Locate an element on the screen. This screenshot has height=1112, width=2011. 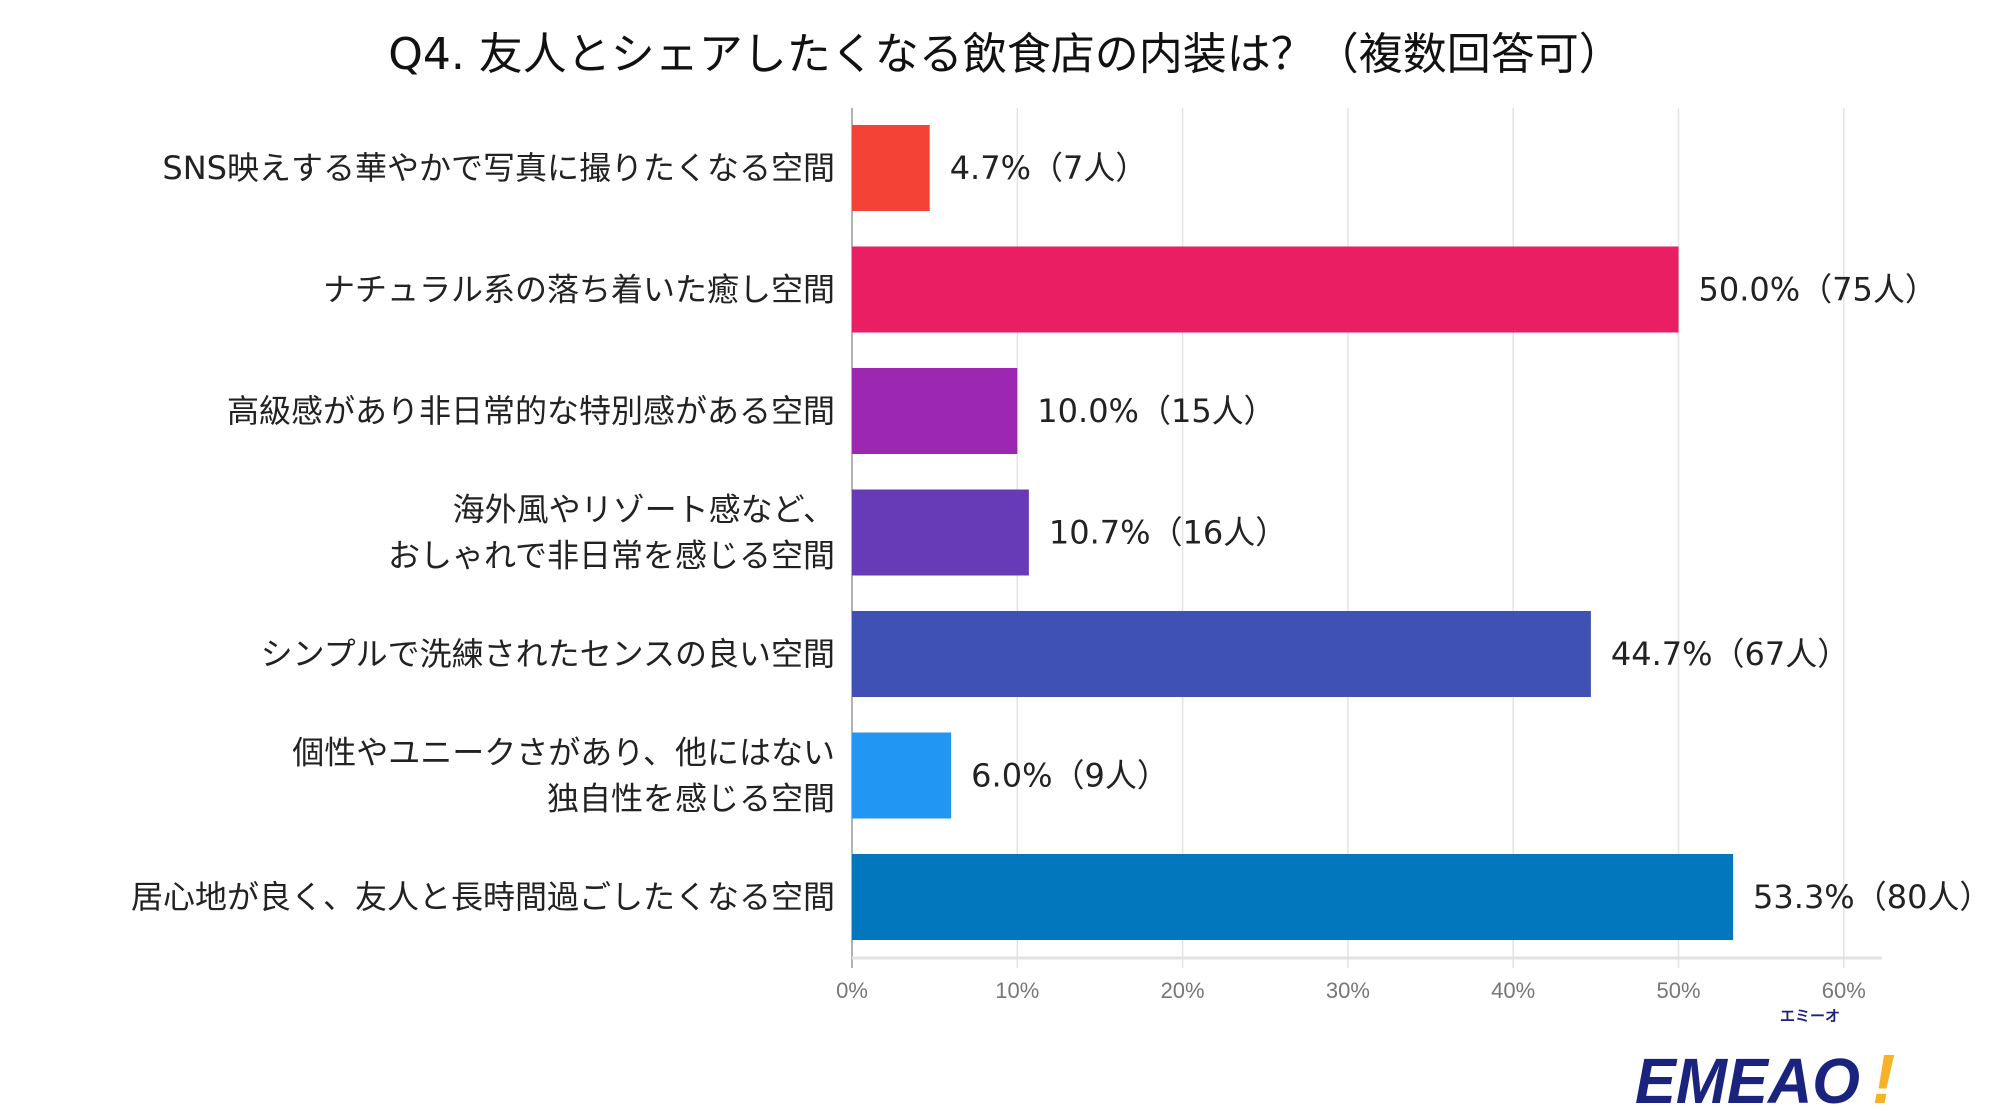
logo-wordmark: EMEAO is located at coordinates (1747, 1078).